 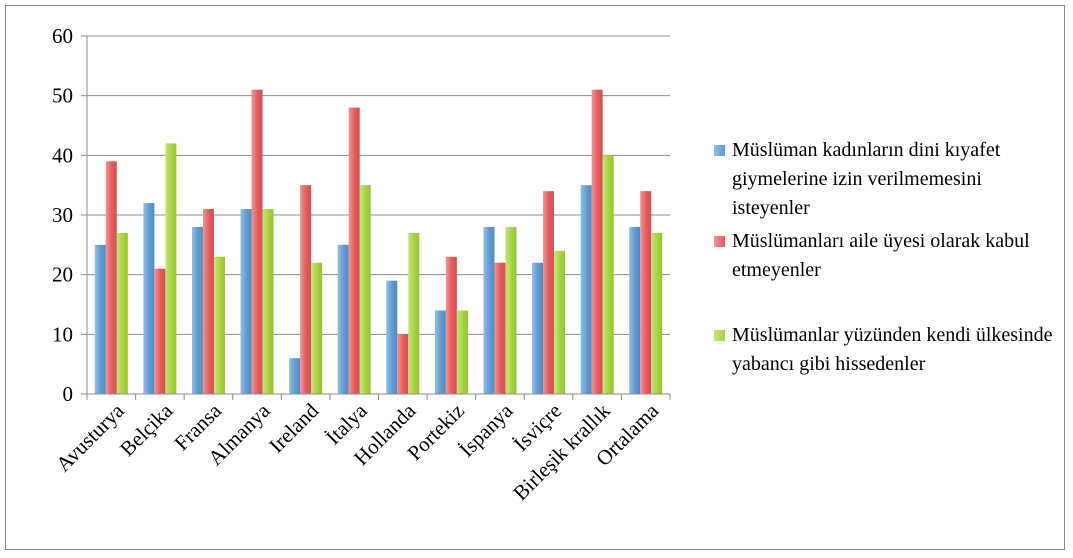 What do you see at coordinates (68, 394) in the screenshot?
I see `y-tick-label: 0` at bounding box center [68, 394].